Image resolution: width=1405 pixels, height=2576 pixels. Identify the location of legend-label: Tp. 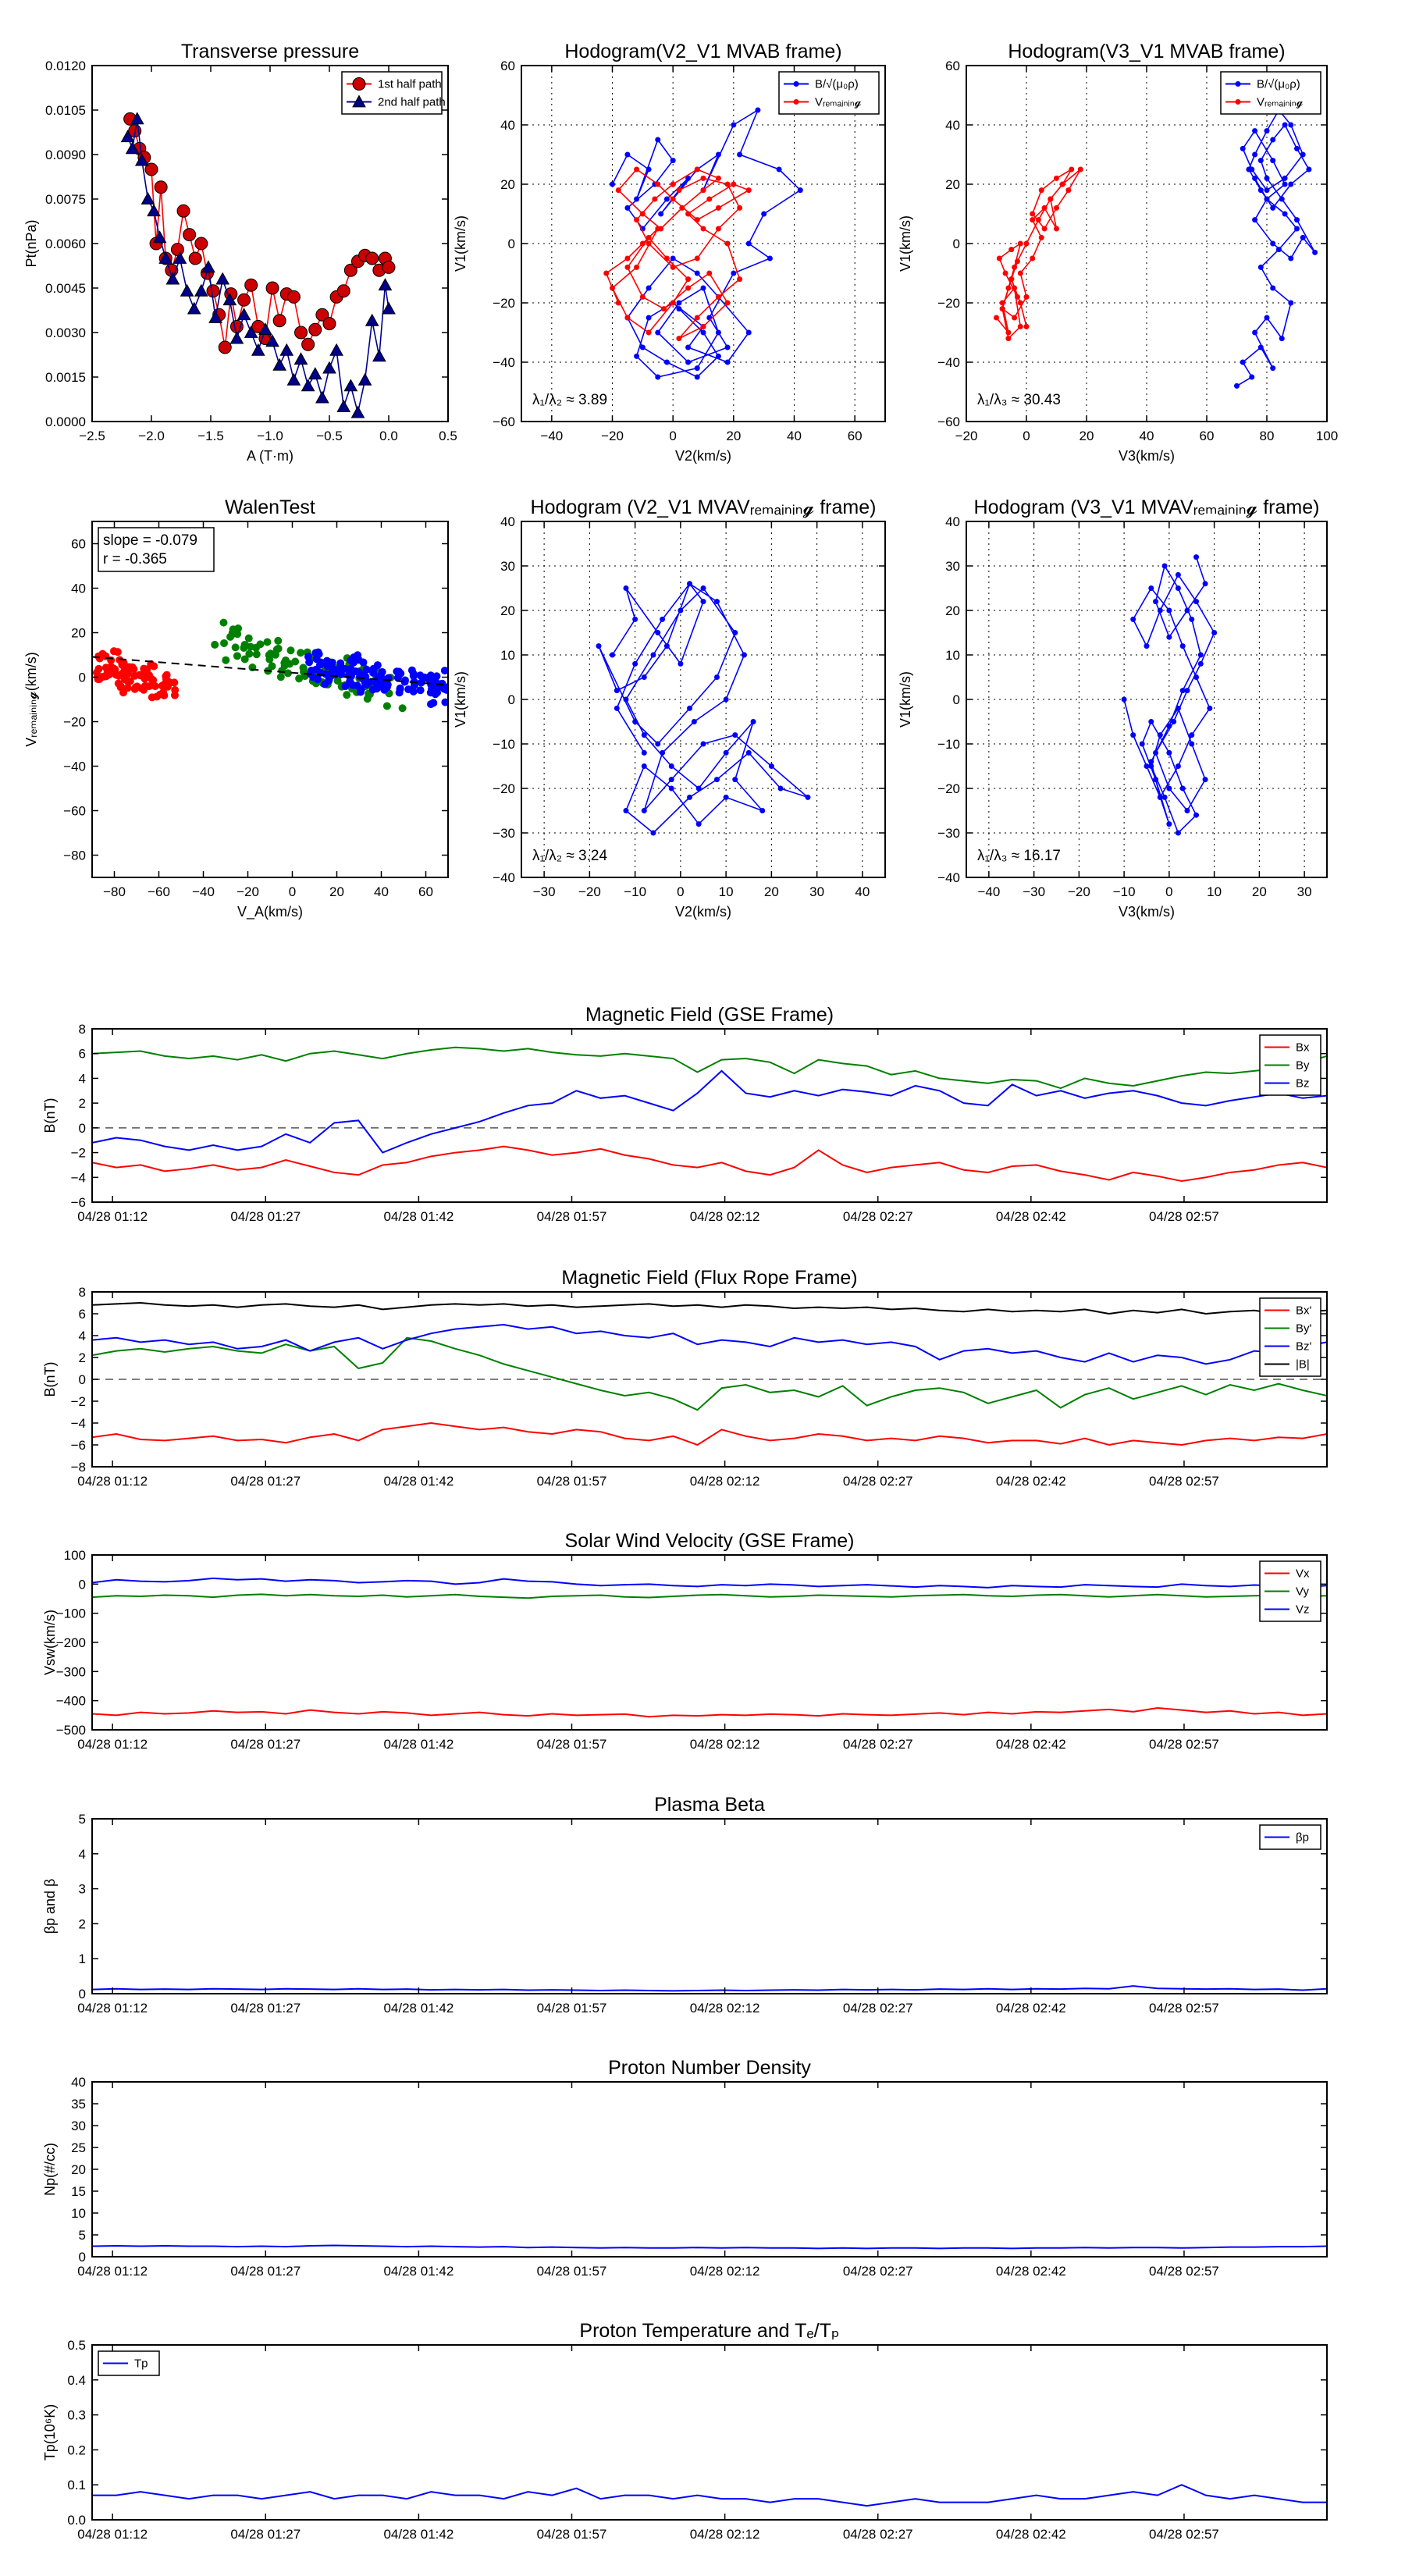
(141, 2364).